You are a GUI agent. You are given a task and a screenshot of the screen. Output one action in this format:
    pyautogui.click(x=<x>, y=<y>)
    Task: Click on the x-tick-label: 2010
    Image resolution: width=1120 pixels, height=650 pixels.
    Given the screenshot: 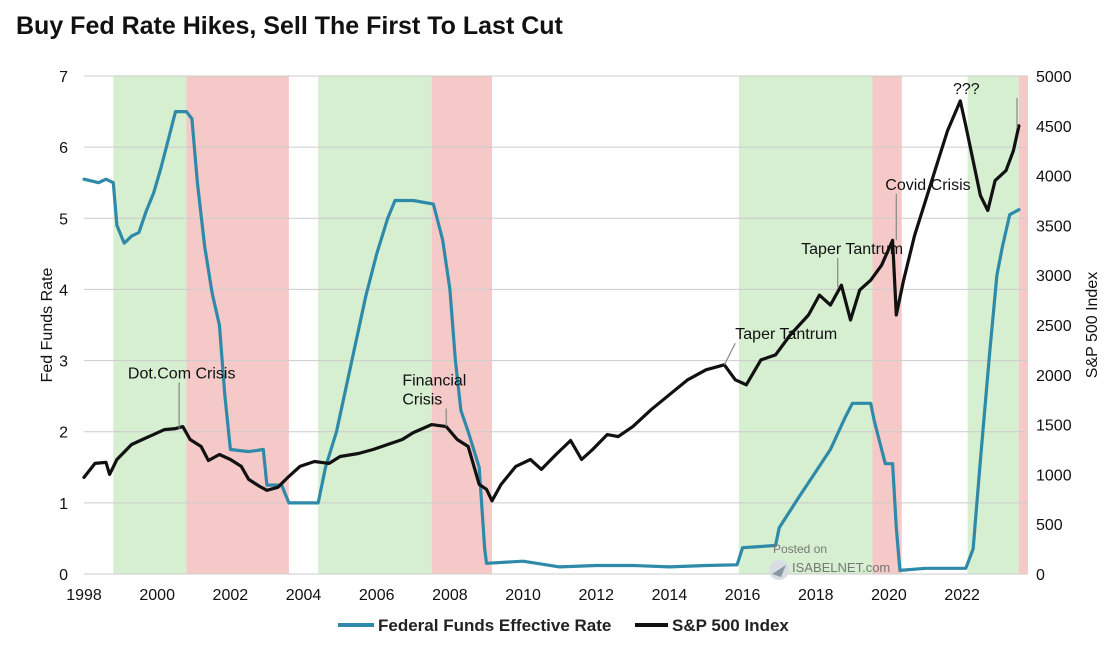 What is the action you would take?
    pyautogui.click(x=523, y=595)
    